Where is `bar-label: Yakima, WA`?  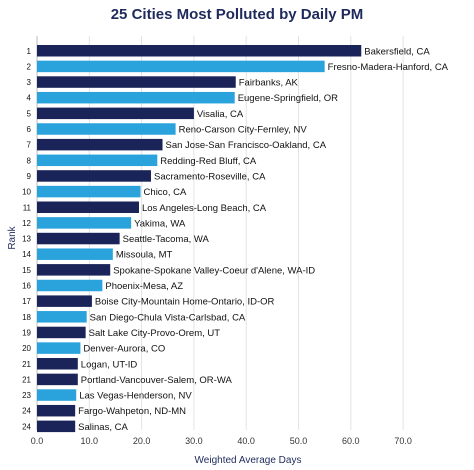 bar-label: Yakima, WA is located at coordinates (160, 223).